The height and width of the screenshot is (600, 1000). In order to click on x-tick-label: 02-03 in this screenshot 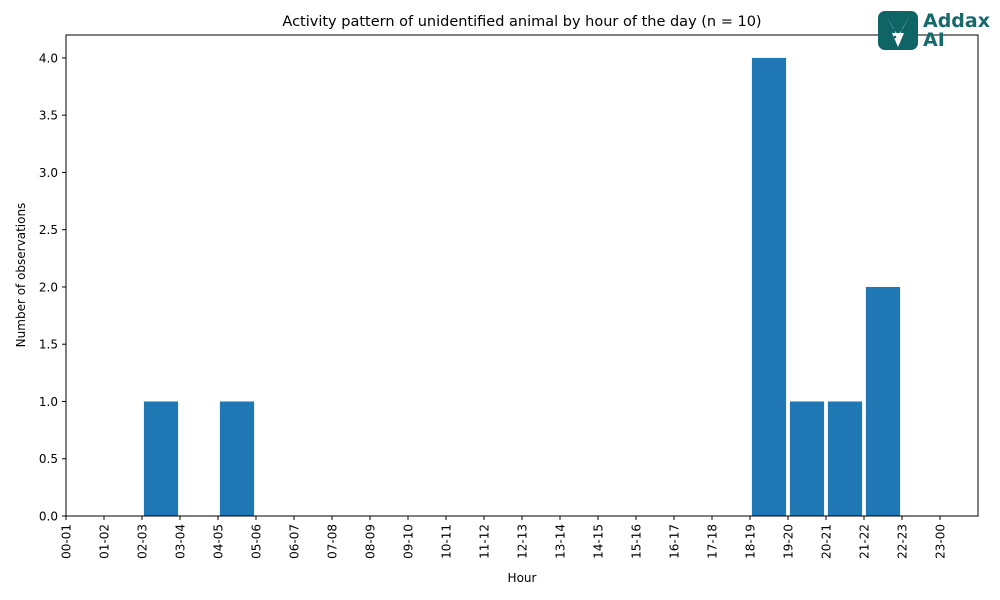, I will do `click(143, 541)`.